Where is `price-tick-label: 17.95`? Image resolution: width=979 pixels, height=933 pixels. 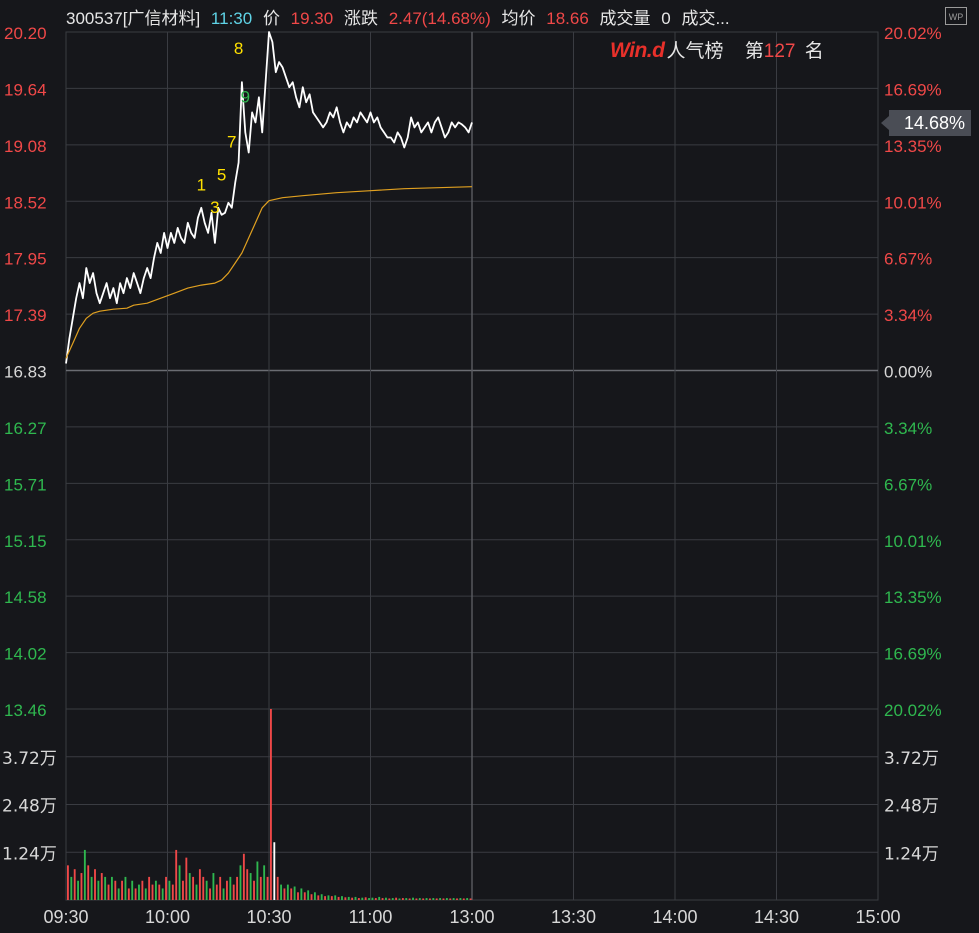 price-tick-label: 17.95 is located at coordinates (25, 259).